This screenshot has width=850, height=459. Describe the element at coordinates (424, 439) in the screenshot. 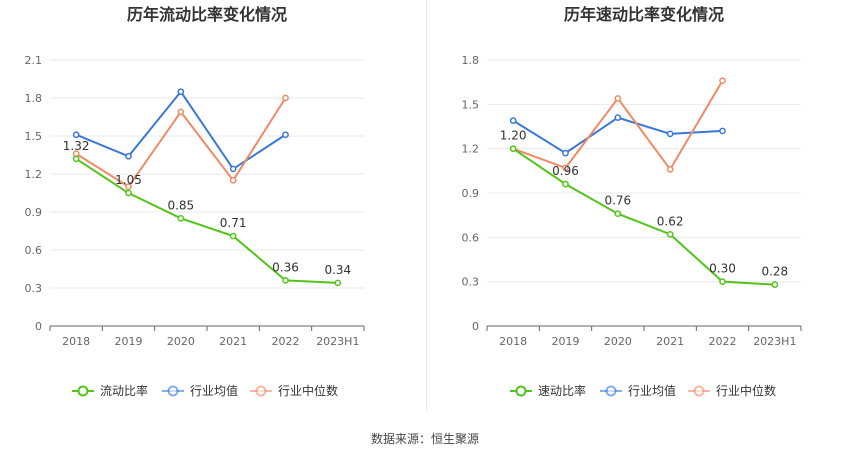

I see `data-source-note: 数据来源：恒生聚源` at that location.